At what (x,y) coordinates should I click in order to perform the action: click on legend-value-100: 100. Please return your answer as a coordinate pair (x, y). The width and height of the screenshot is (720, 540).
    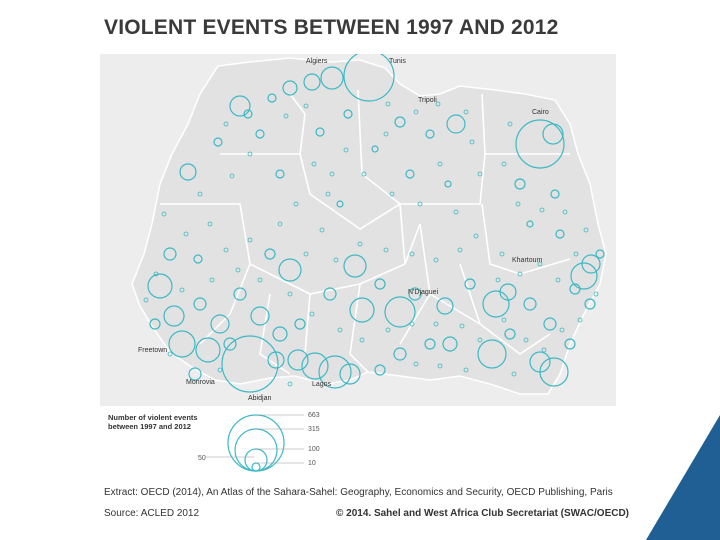
    Looking at the image, I should click on (314, 449).